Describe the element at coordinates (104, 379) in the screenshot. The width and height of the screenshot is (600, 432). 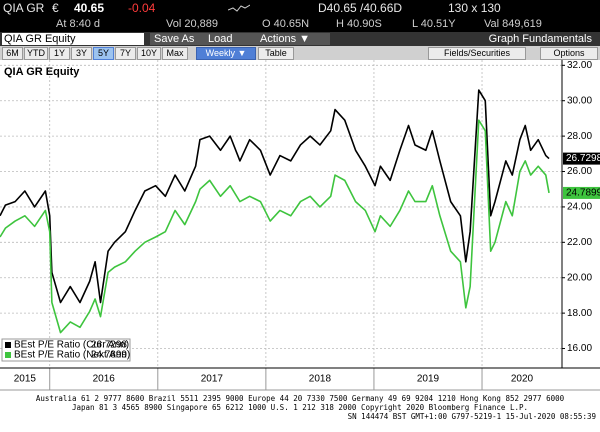
I see `x-tick-label: 2016` at that location.